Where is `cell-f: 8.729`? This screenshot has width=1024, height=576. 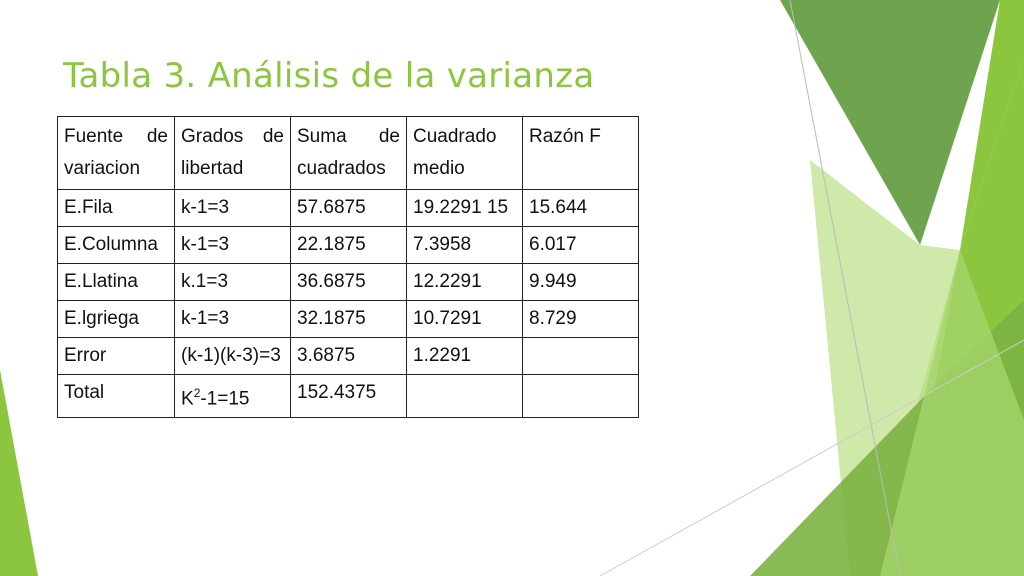
cell-f: 8.729 is located at coordinates (580, 319).